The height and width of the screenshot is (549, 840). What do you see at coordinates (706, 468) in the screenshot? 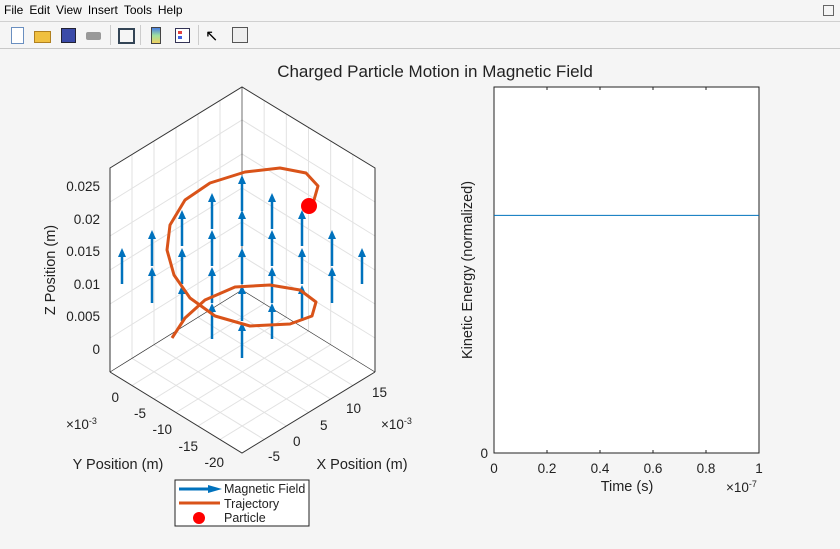
I see `xtick: 0.8` at bounding box center [706, 468].